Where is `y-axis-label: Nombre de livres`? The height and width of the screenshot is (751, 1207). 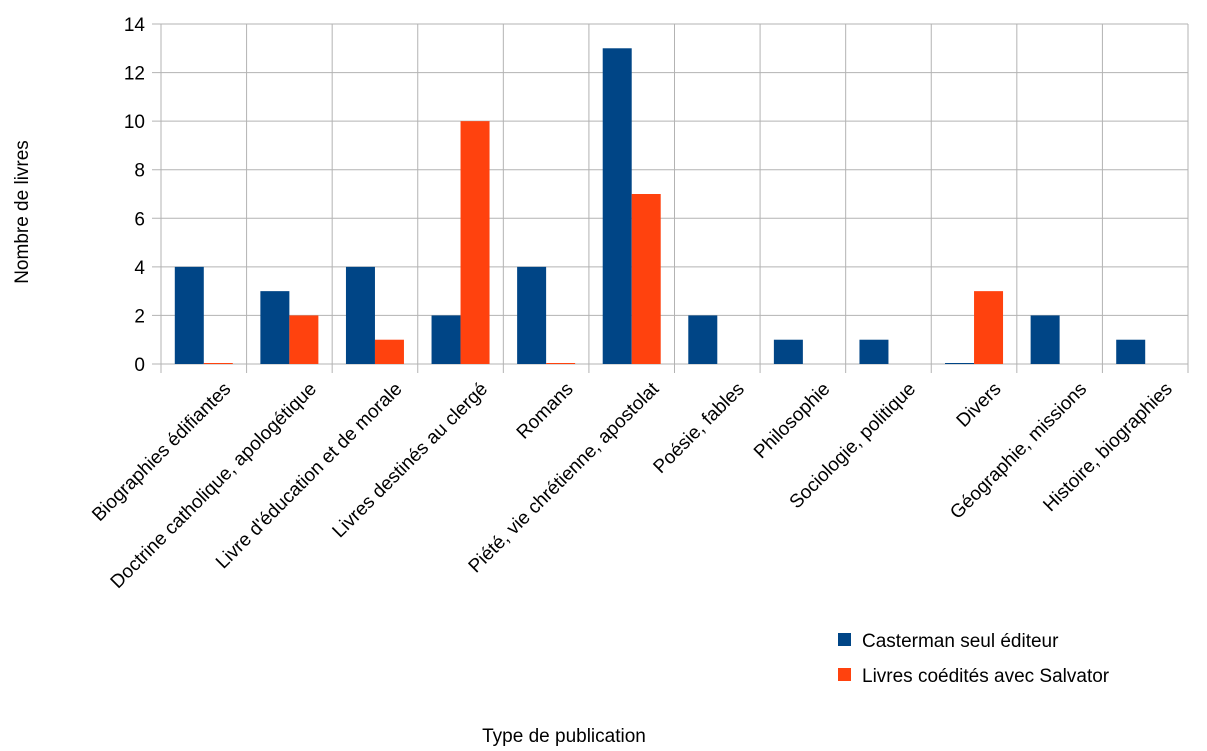 y-axis-label: Nombre de livres is located at coordinates (22, 212).